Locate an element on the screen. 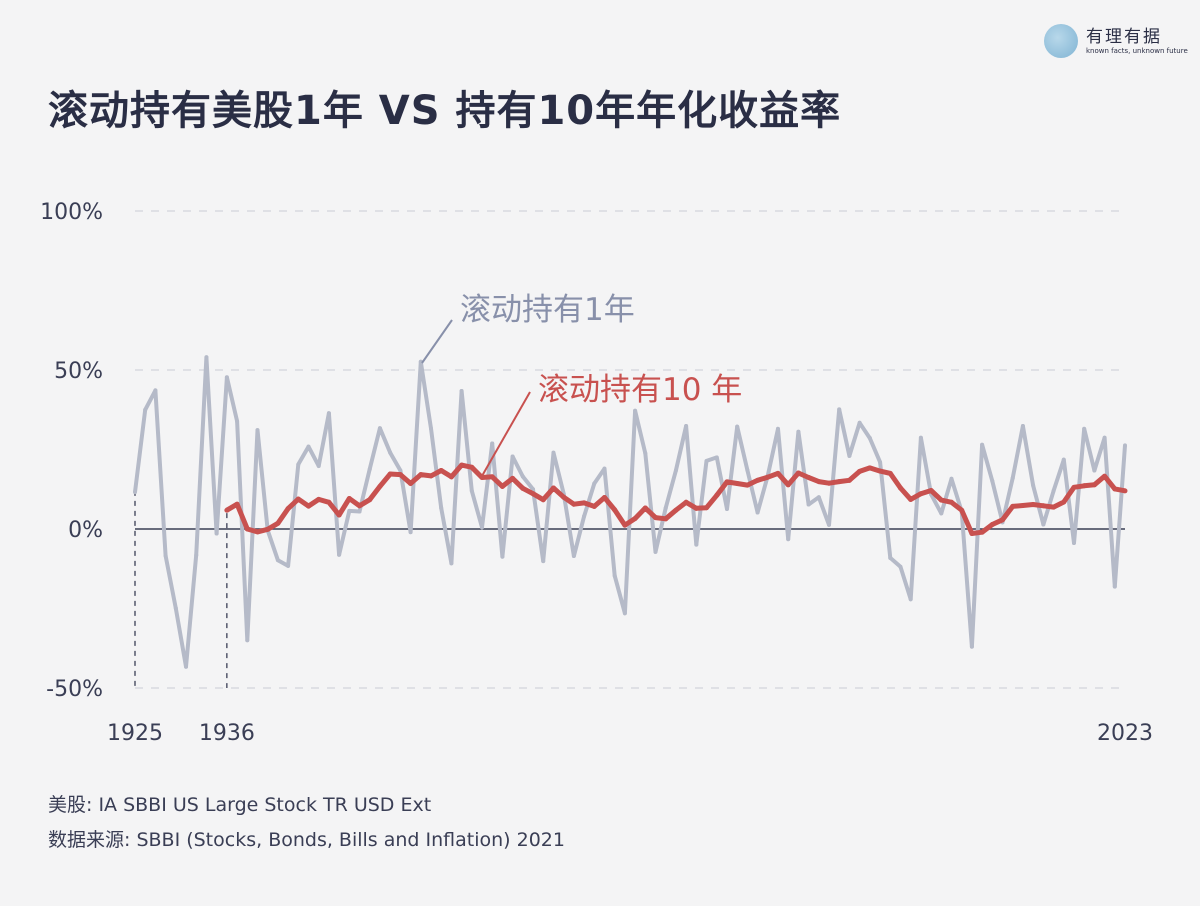 The width and height of the screenshot is (1200, 906). y-tick-label: 50% is located at coordinates (78, 371).